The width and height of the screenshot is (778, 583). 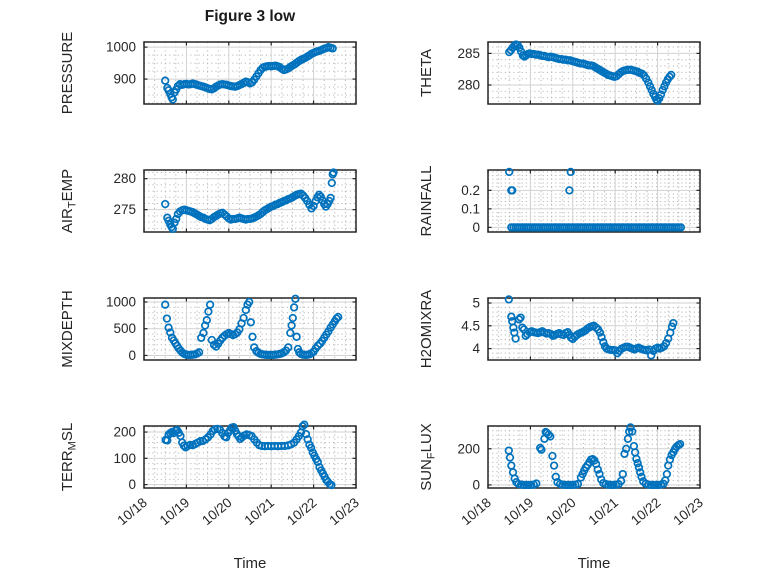 What do you see at coordinates (470, 208) in the screenshot?
I see `y-tick-label: 0.1` at bounding box center [470, 208].